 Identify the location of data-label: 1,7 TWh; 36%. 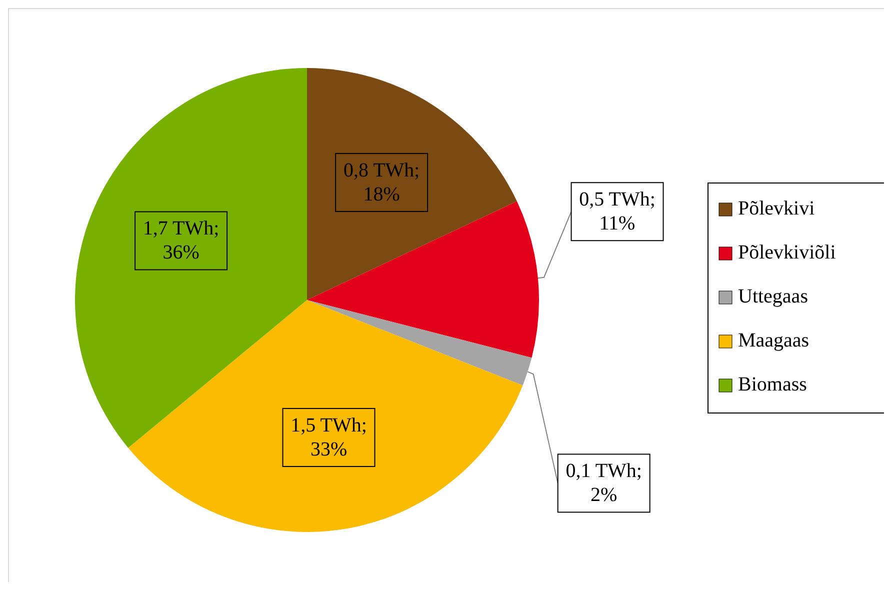
(181, 240).